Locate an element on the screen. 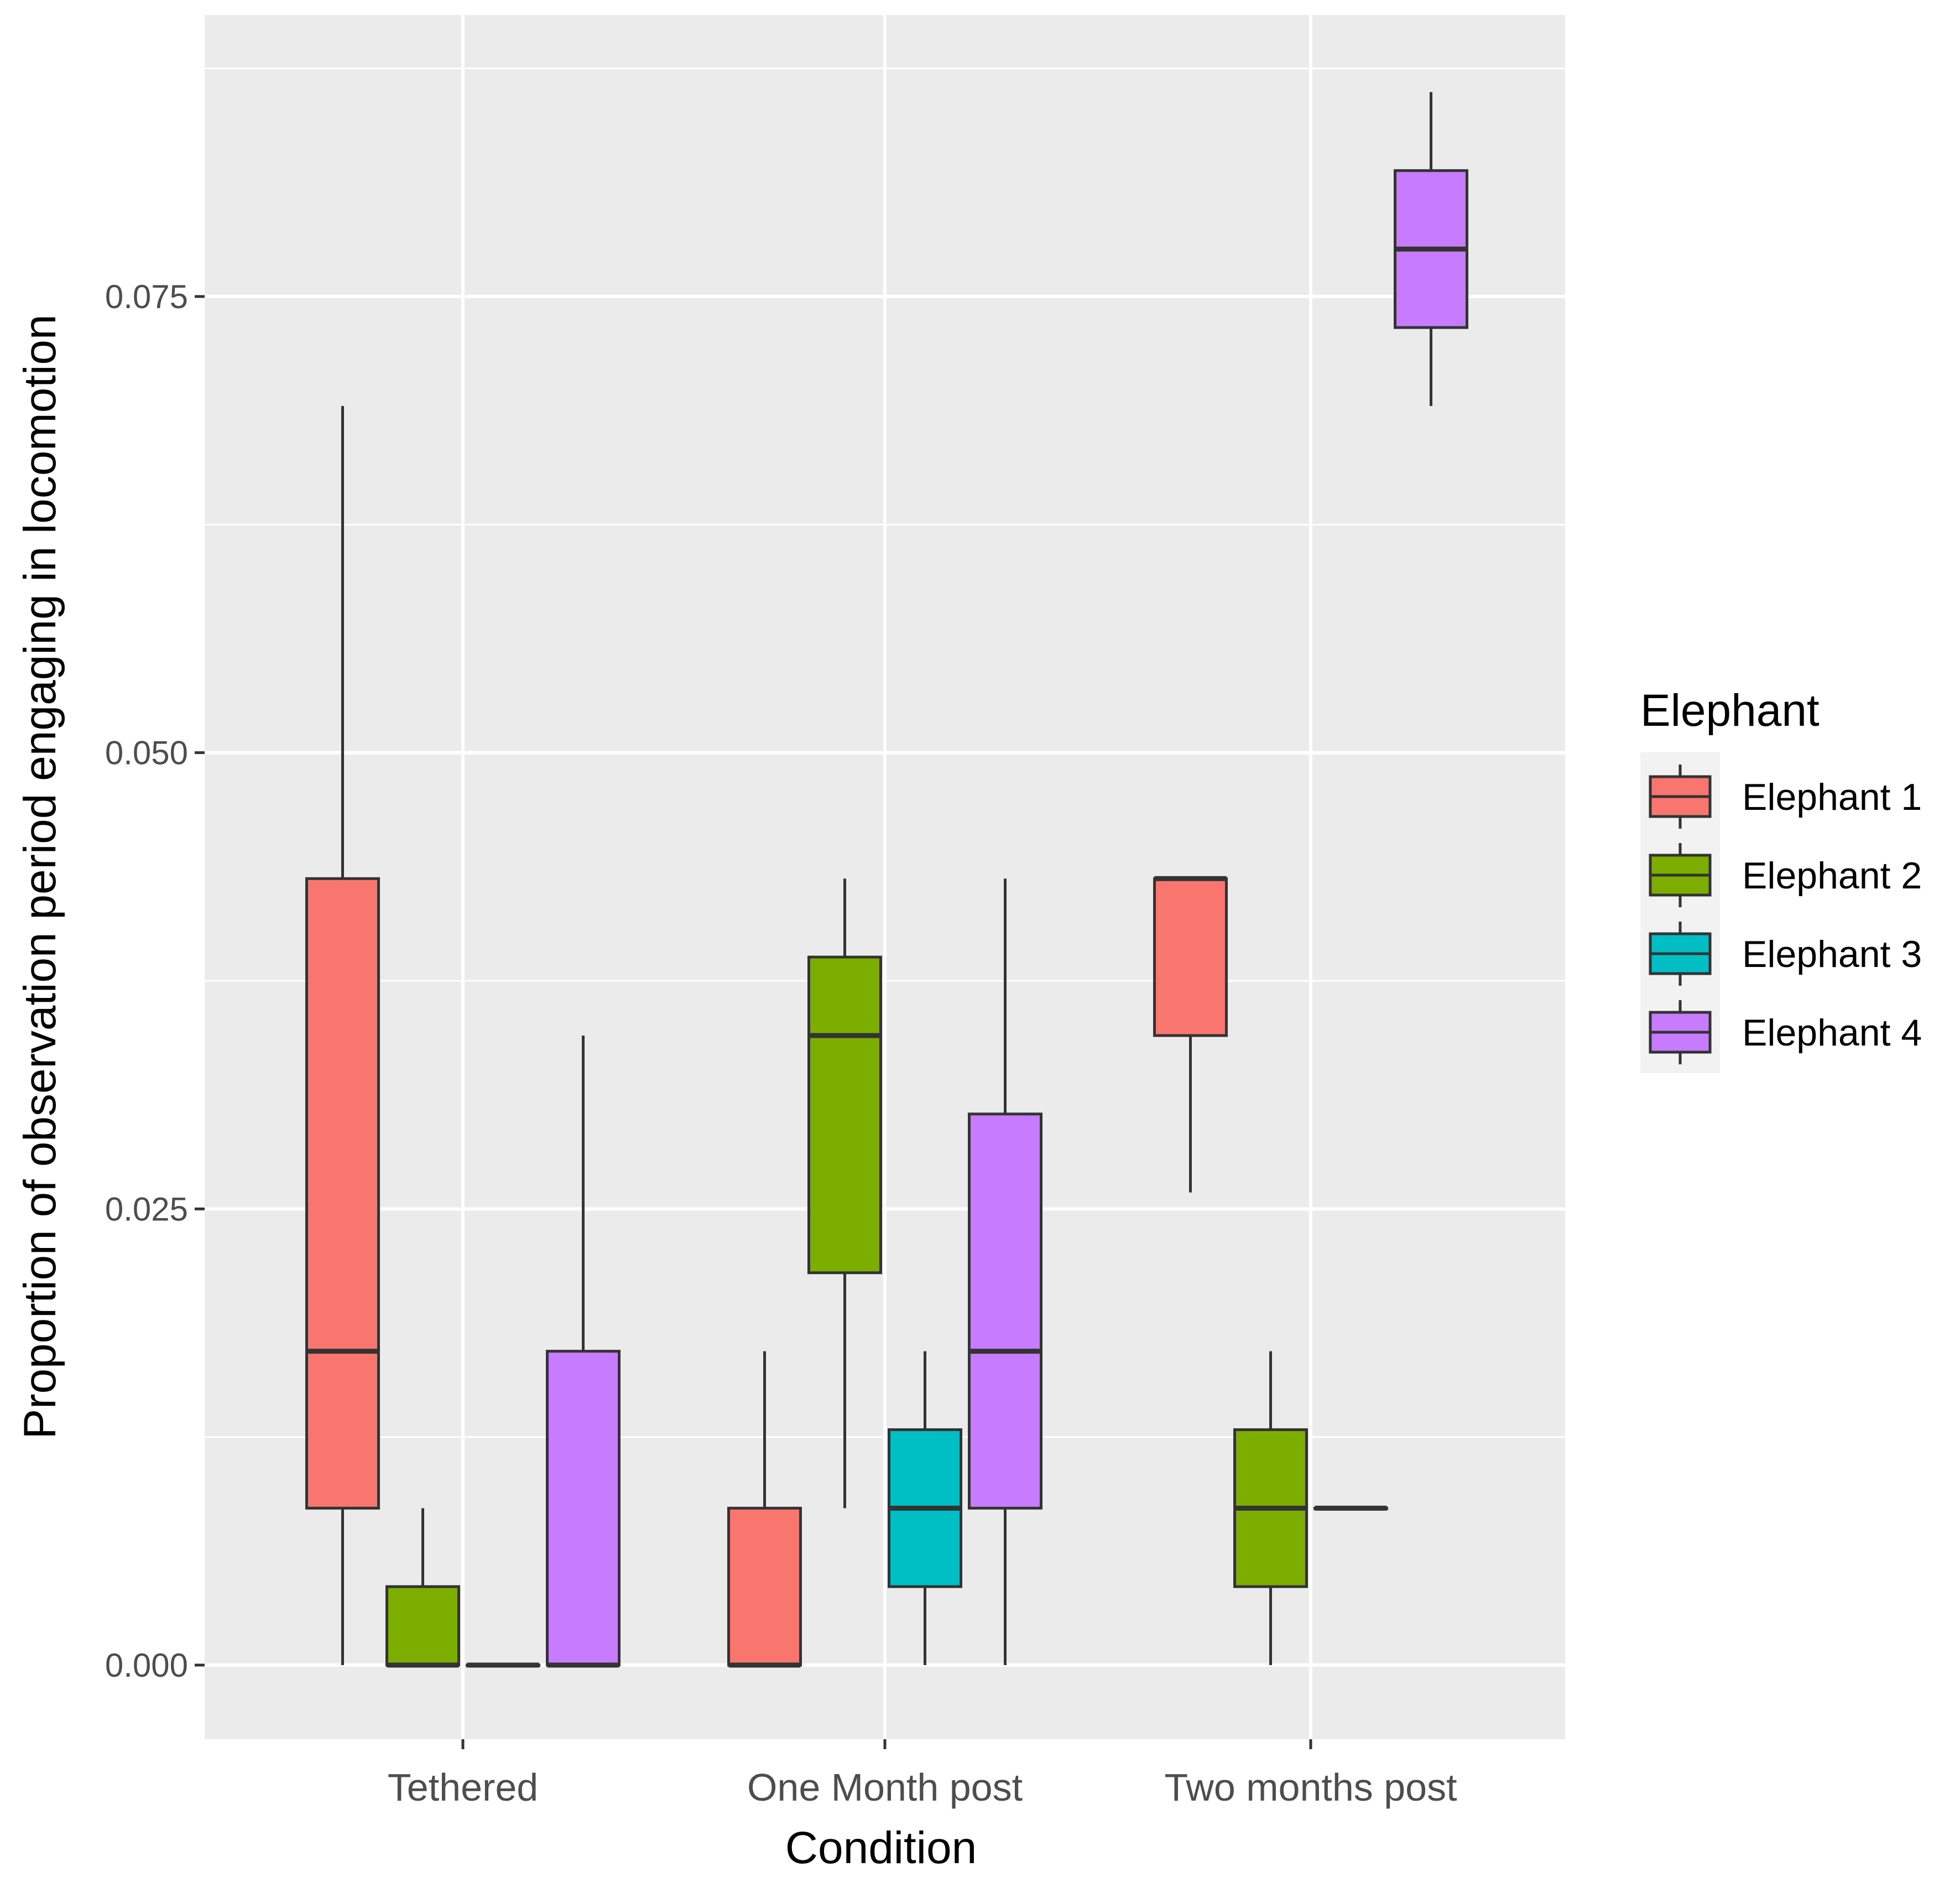 The width and height of the screenshot is (1960, 1893). box-elephant-3-two-months-post is located at coordinates (1350, 1508).